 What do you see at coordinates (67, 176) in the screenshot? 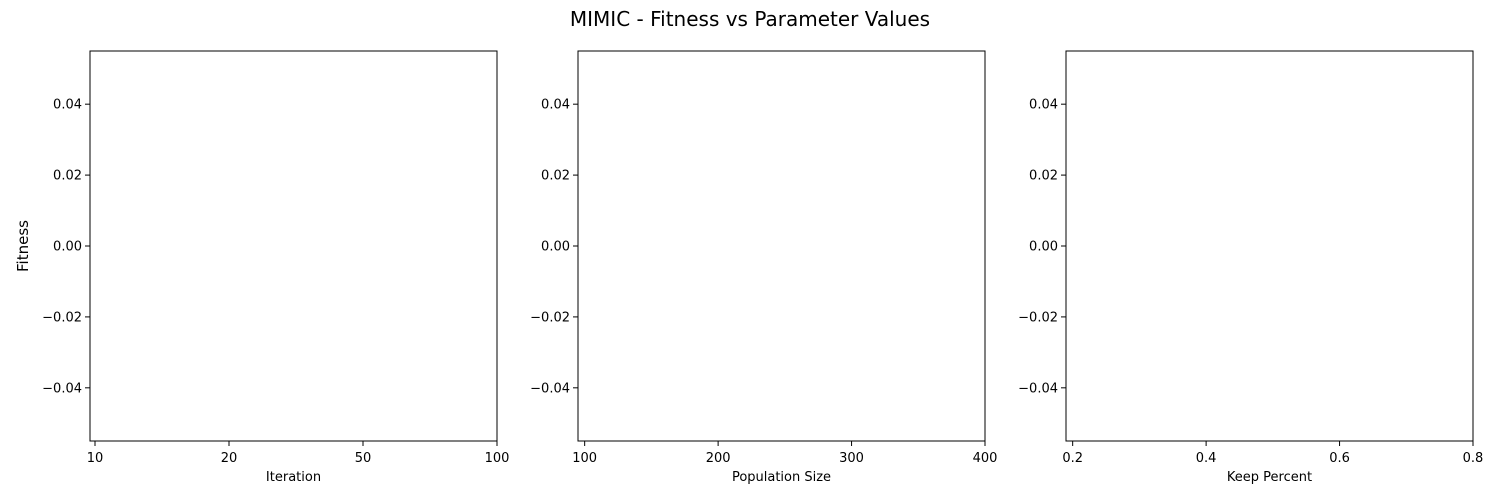
I see `subplot-1-ytick-label: 0.02` at bounding box center [67, 176].